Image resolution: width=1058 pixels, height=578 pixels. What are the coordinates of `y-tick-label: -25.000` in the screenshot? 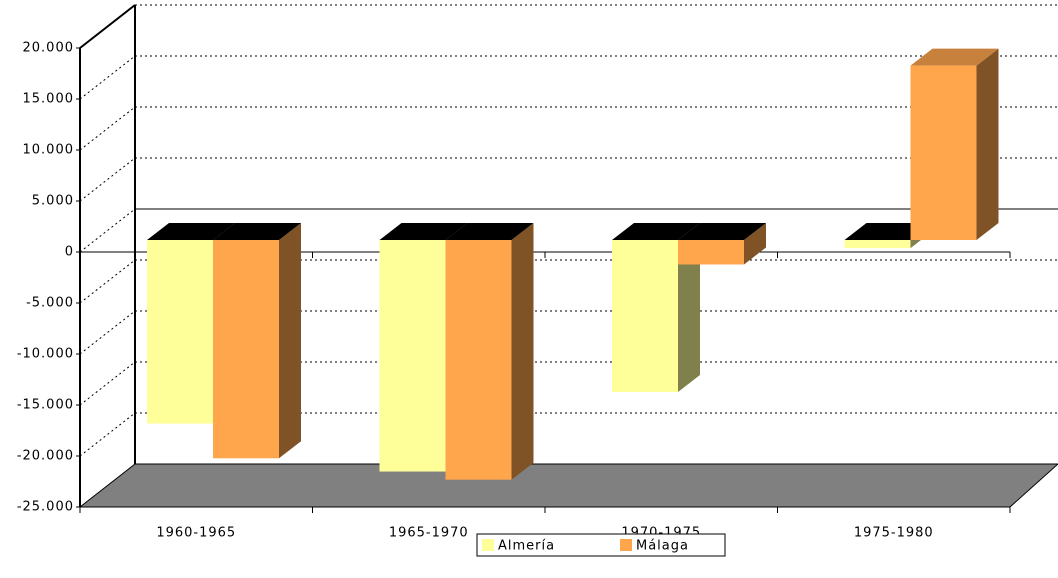 It's located at (45, 507).